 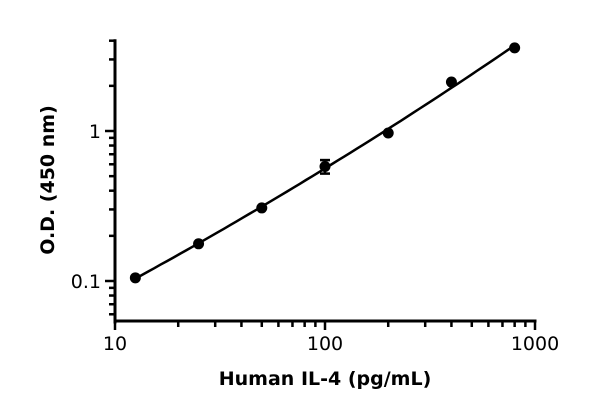 I want to click on x-axis-title: Human IL-4 (pg/mL), so click(x=325, y=379).